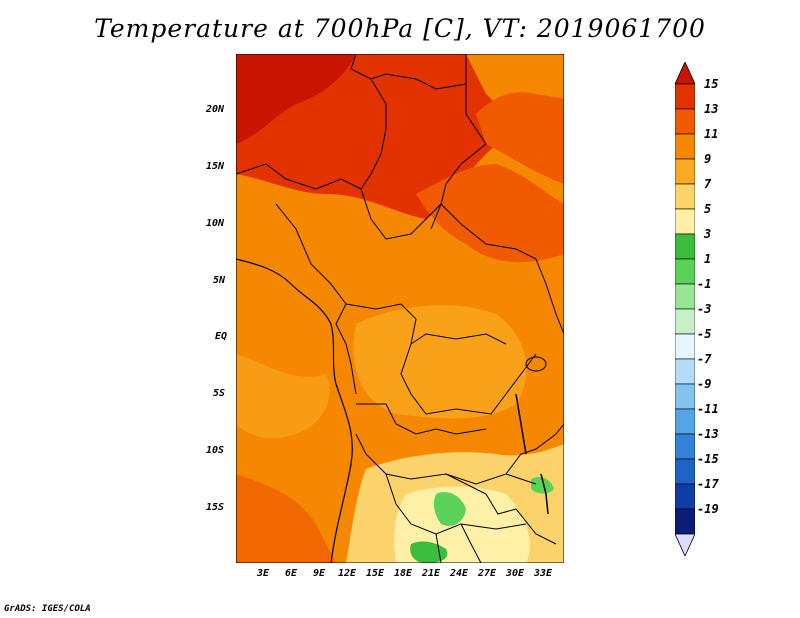 Image resolution: width=800 pixels, height=618 pixels. I want to click on legend-label: -5, so click(704, 334).